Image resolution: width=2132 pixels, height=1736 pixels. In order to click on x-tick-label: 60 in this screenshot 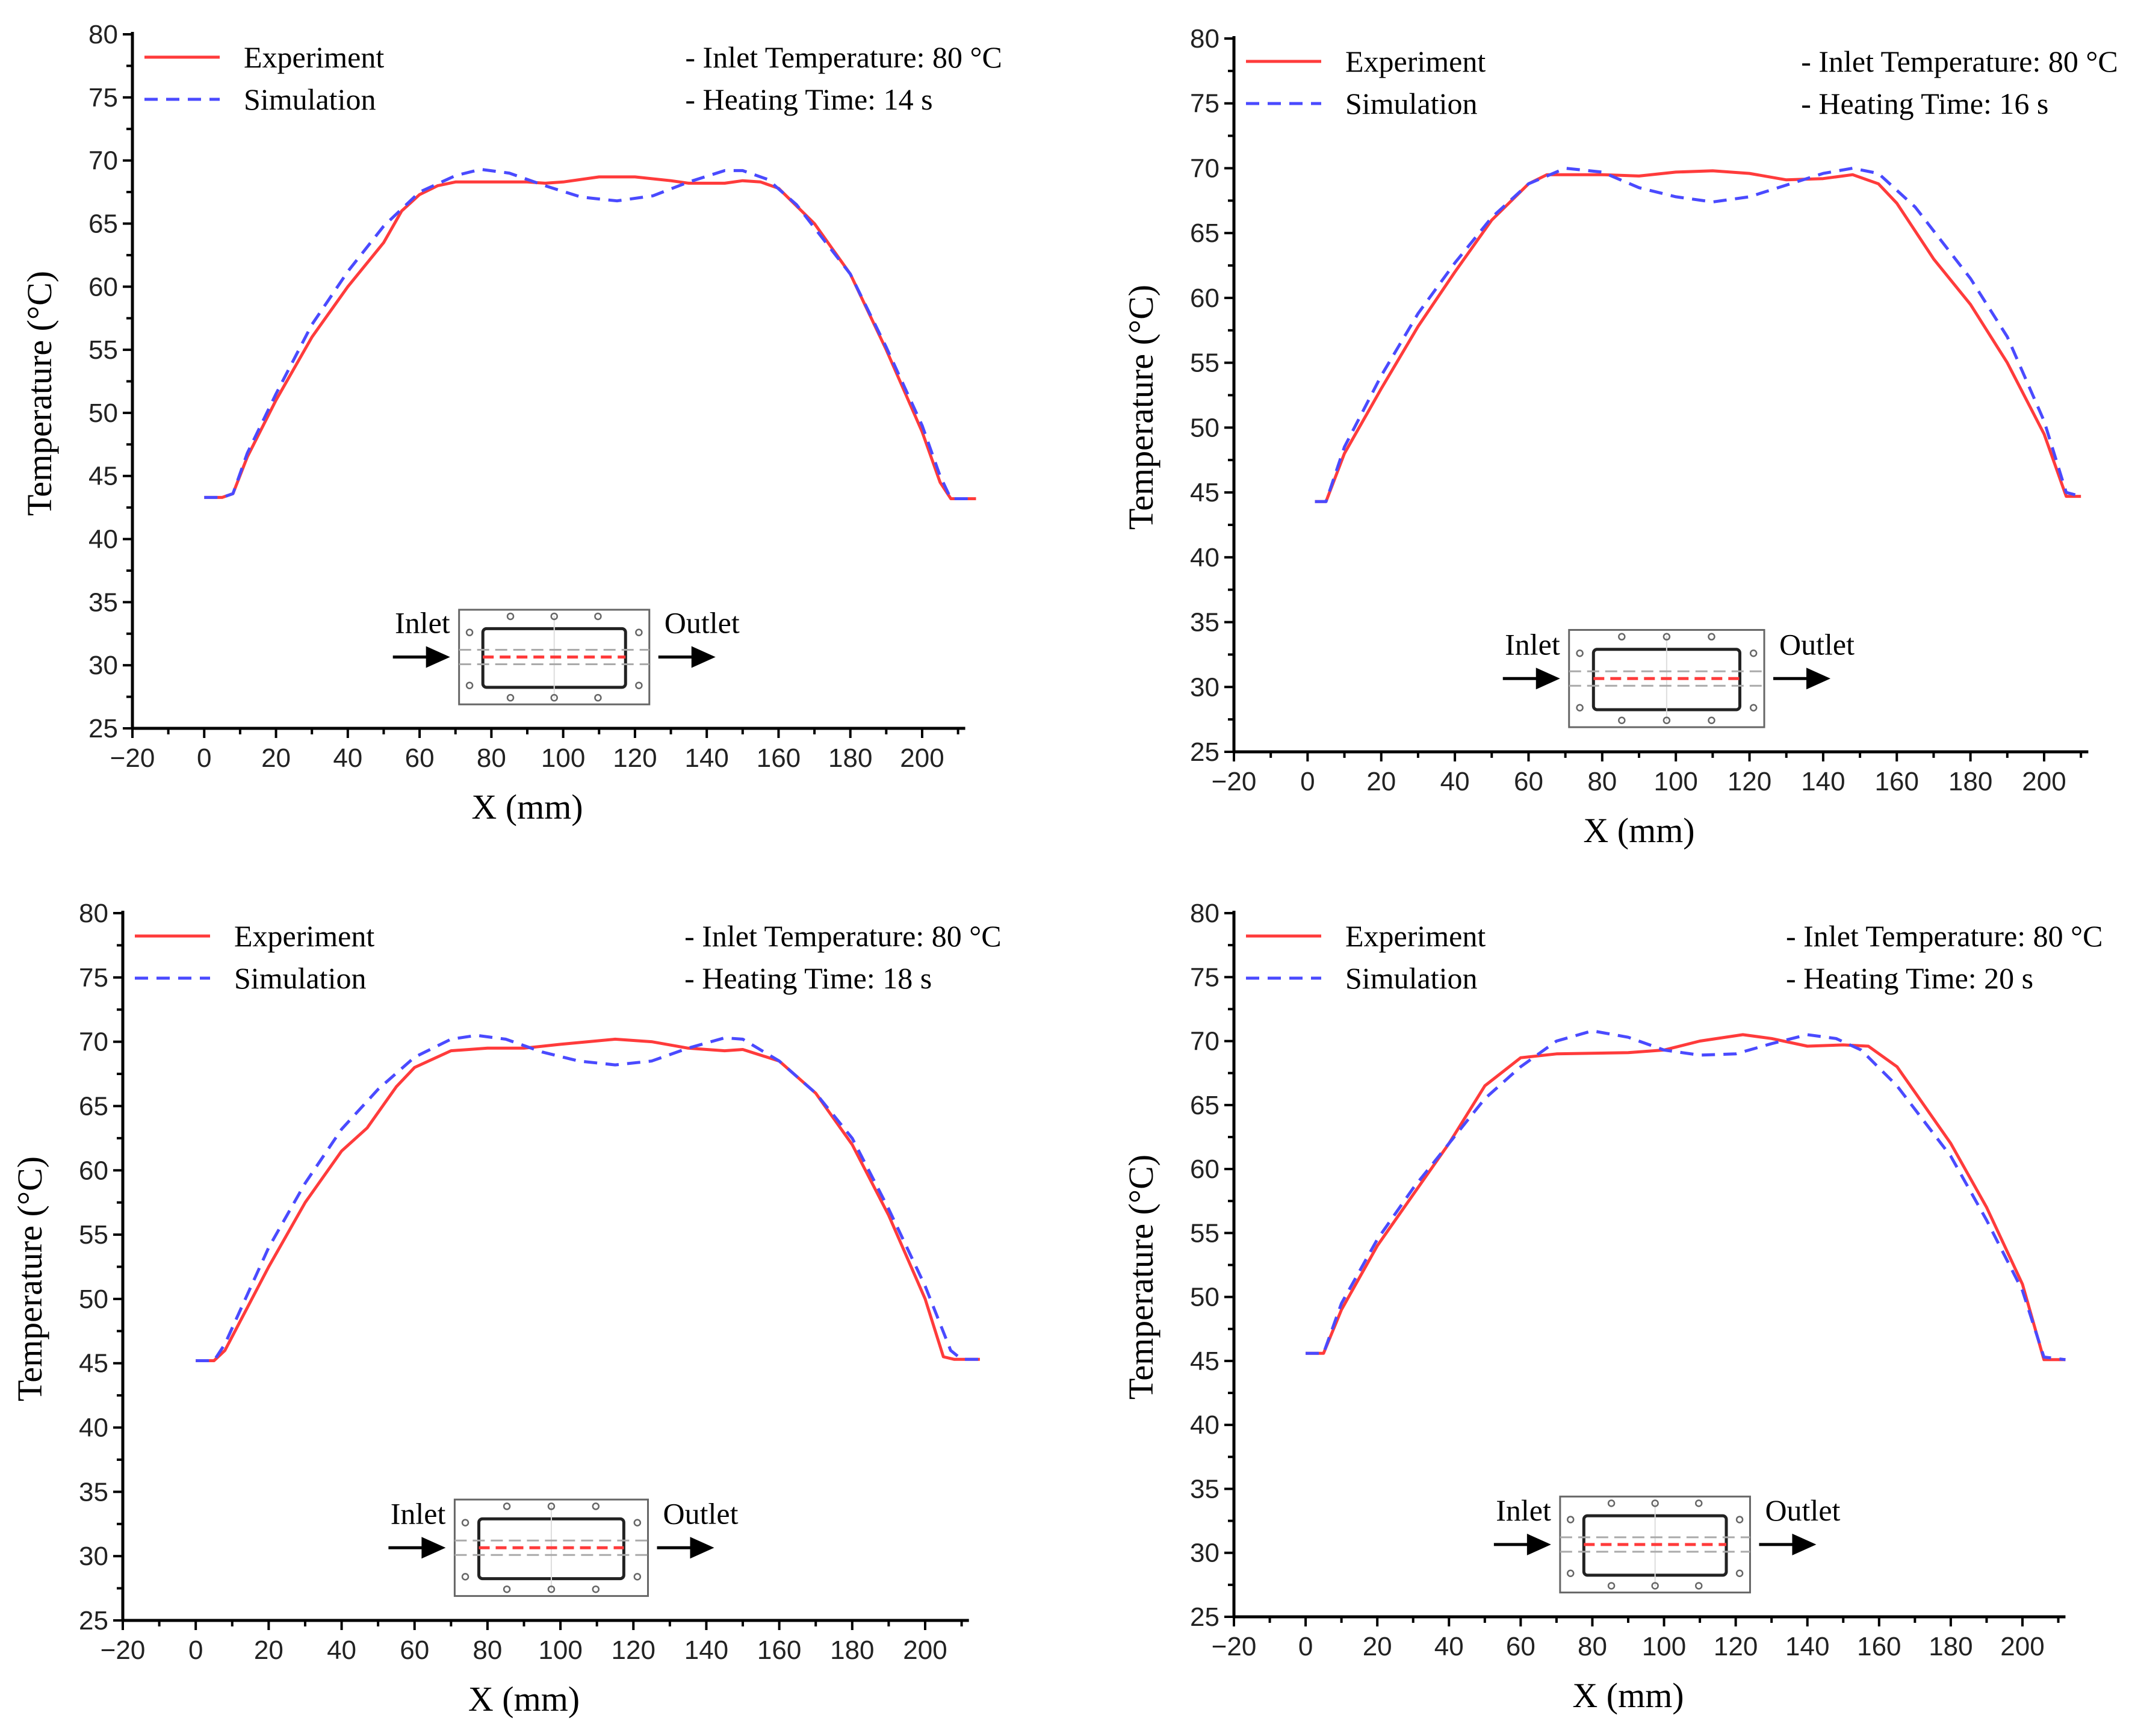, I will do `click(420, 758)`.